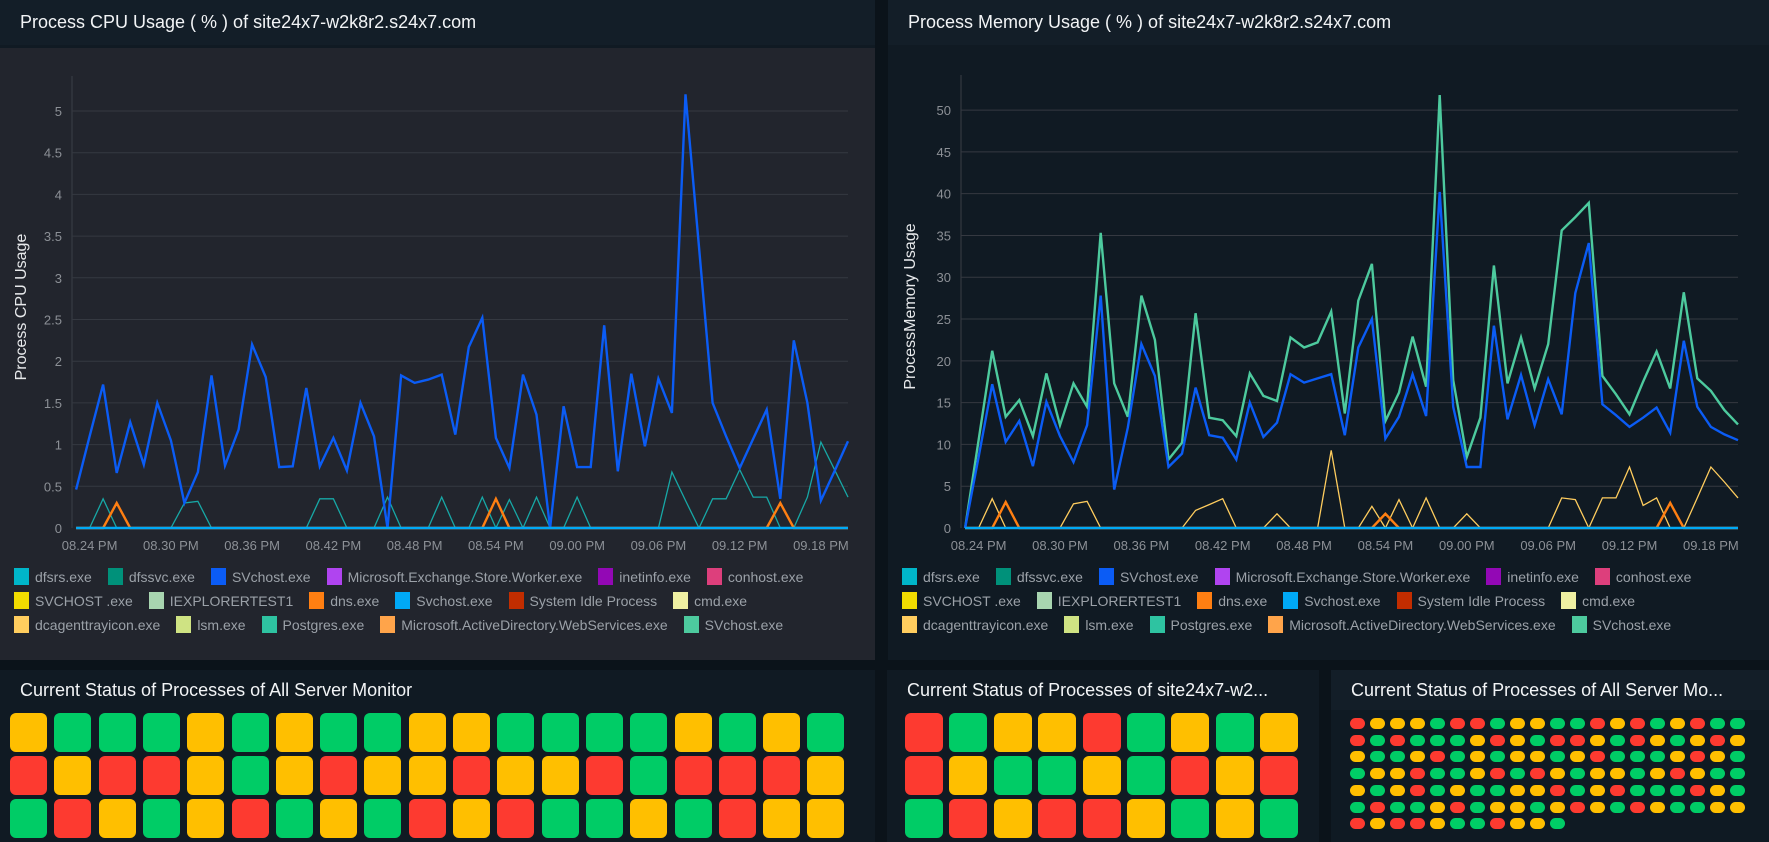  Describe the element at coordinates (1470, 600) in the screenshot. I see `legend-item: System Idle Process` at that location.